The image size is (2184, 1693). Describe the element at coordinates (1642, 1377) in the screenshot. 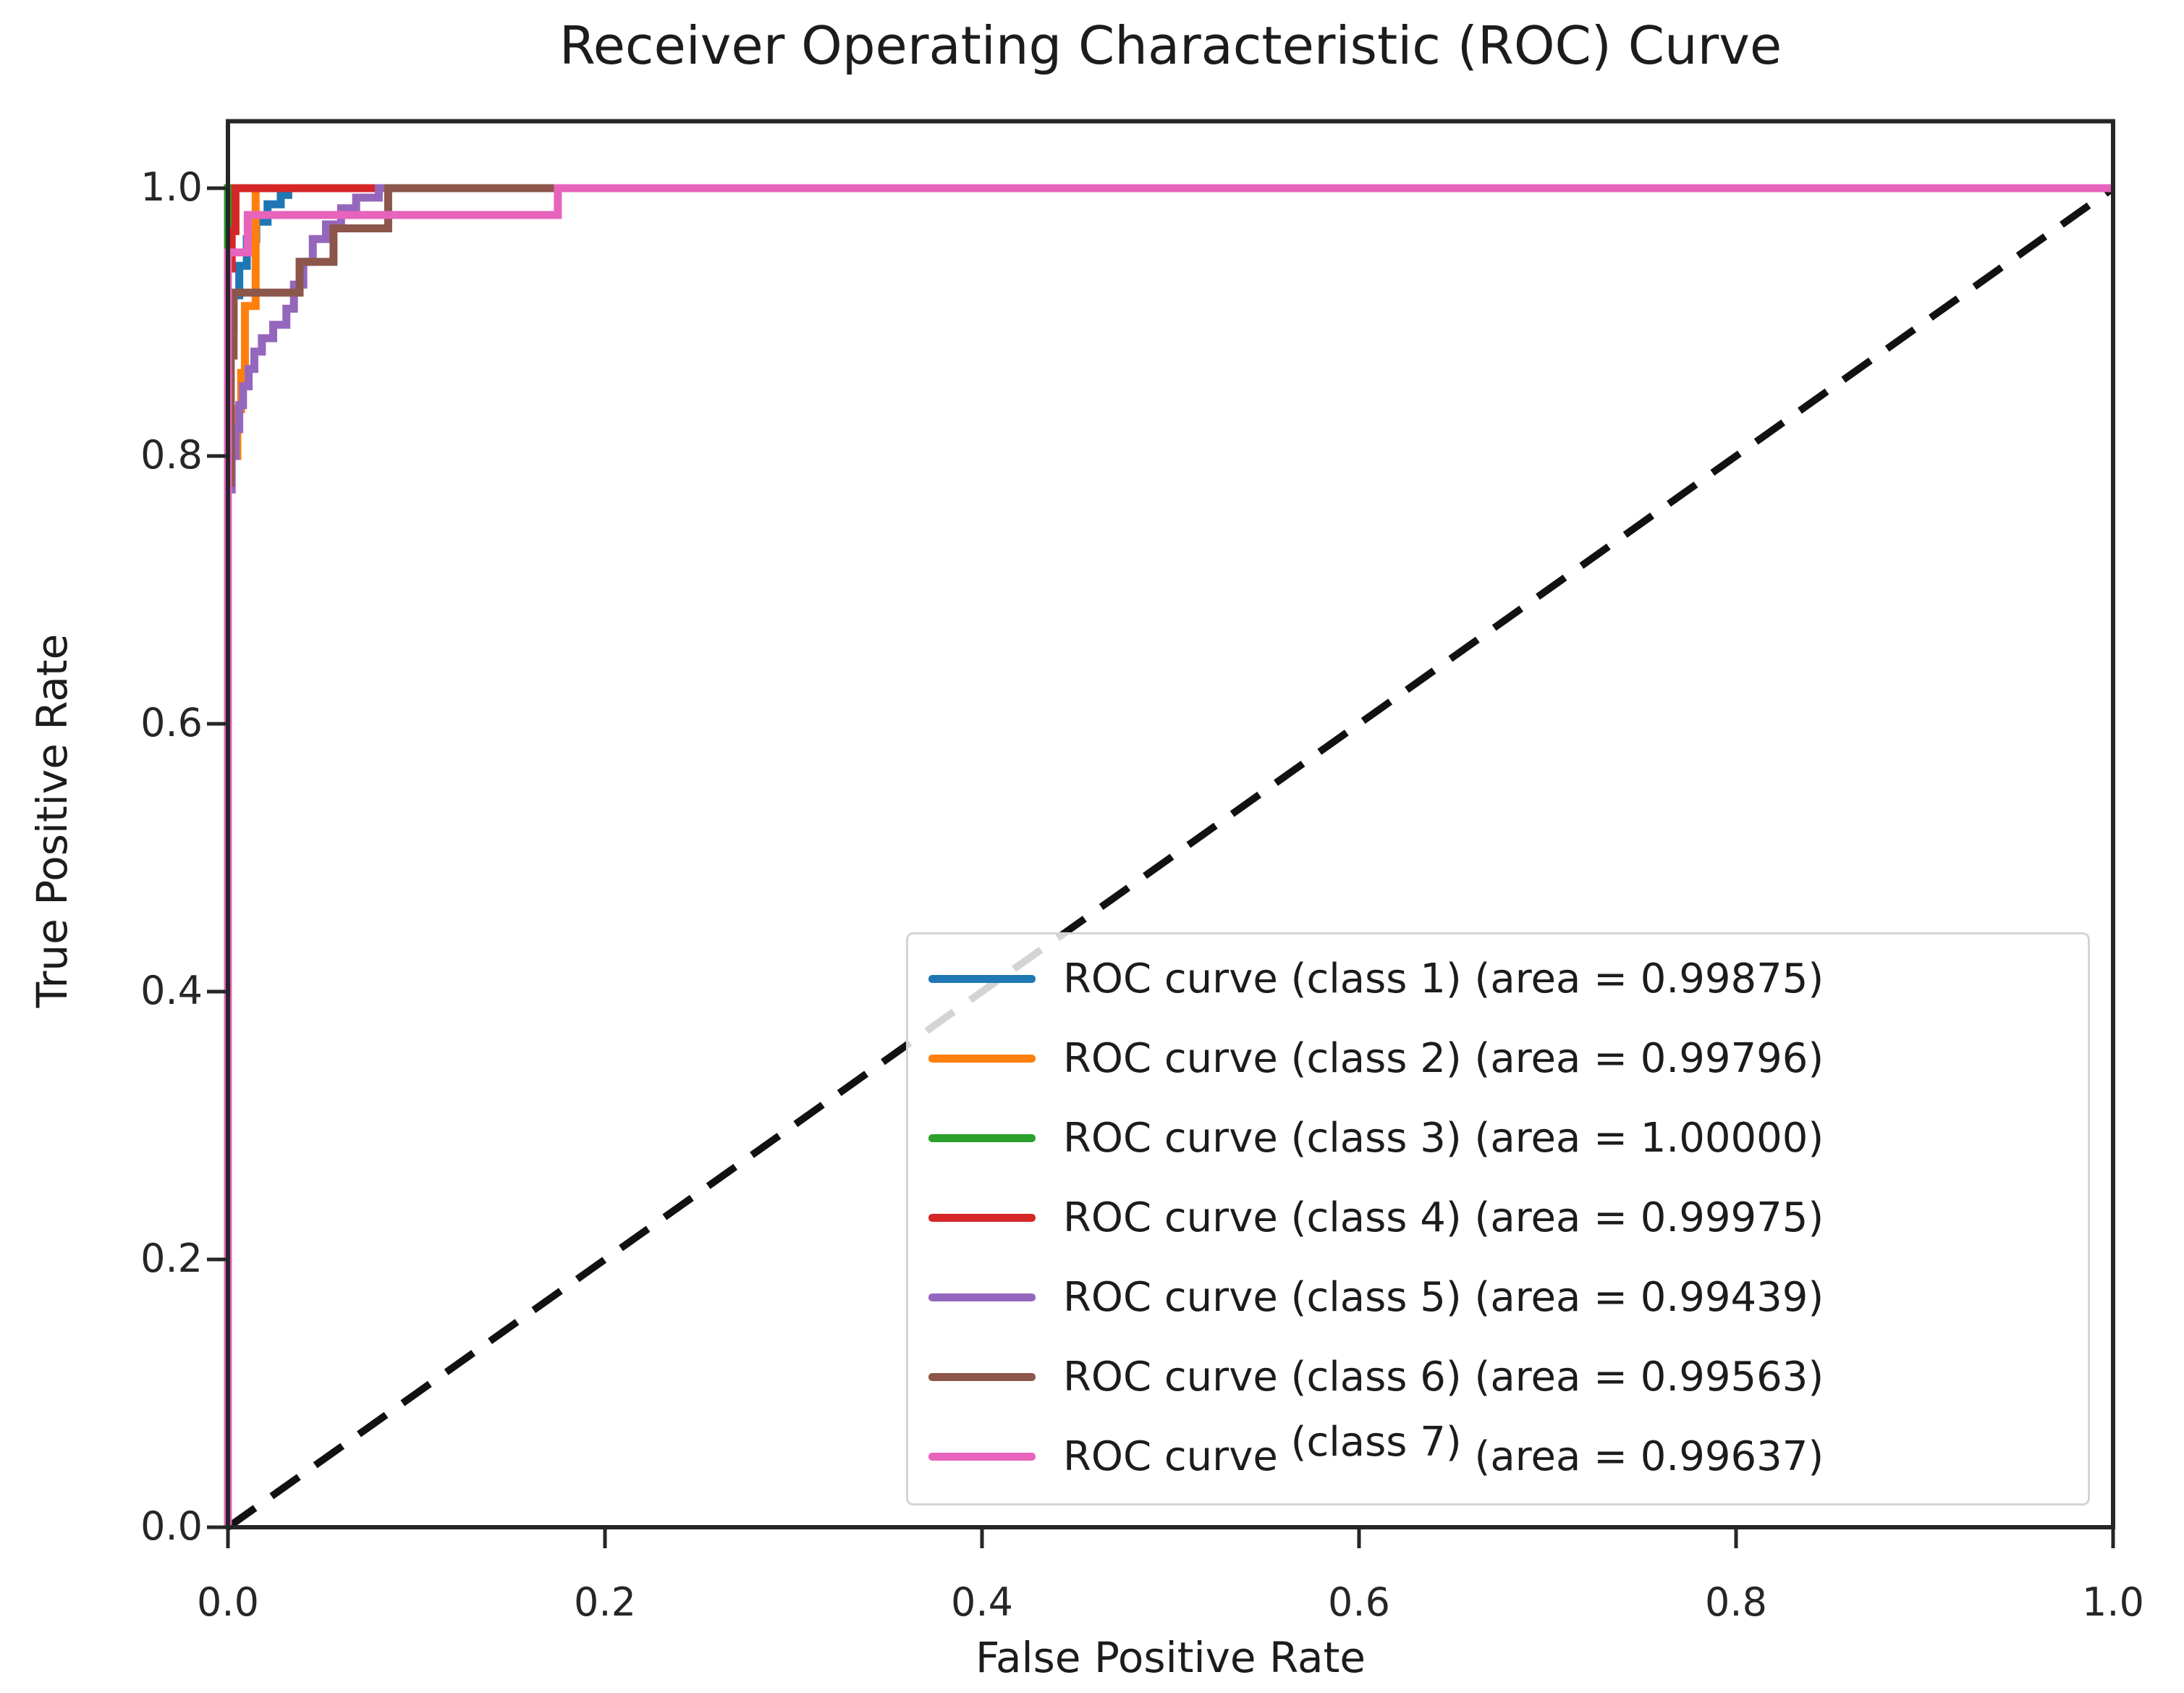

I see `legend-label-part: (area = 0.99563)` at that location.